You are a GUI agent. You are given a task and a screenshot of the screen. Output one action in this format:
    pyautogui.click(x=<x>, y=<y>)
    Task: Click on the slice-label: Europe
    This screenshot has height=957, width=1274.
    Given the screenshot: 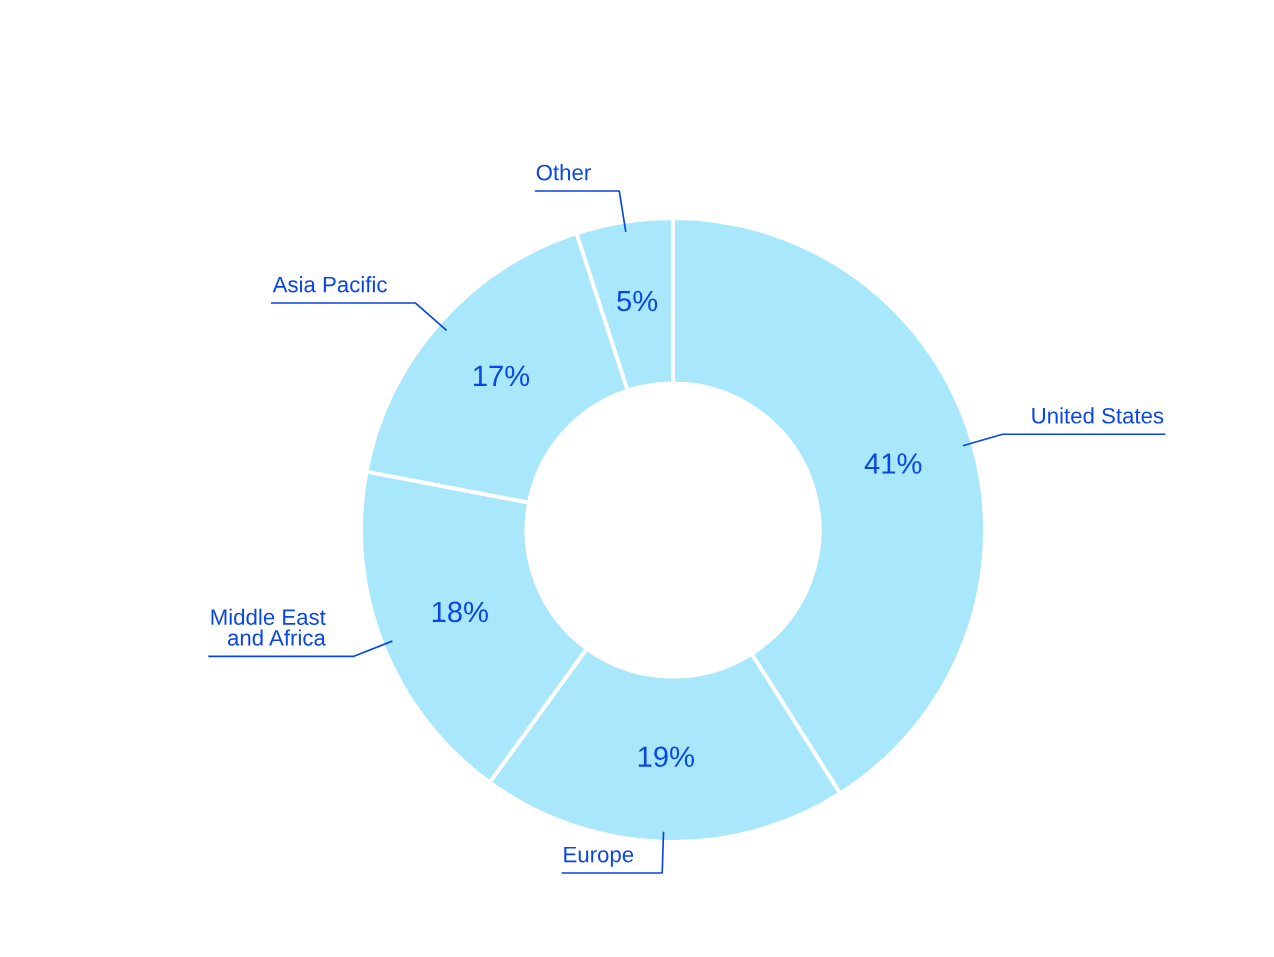 What is the action you would take?
    pyautogui.click(x=599, y=856)
    